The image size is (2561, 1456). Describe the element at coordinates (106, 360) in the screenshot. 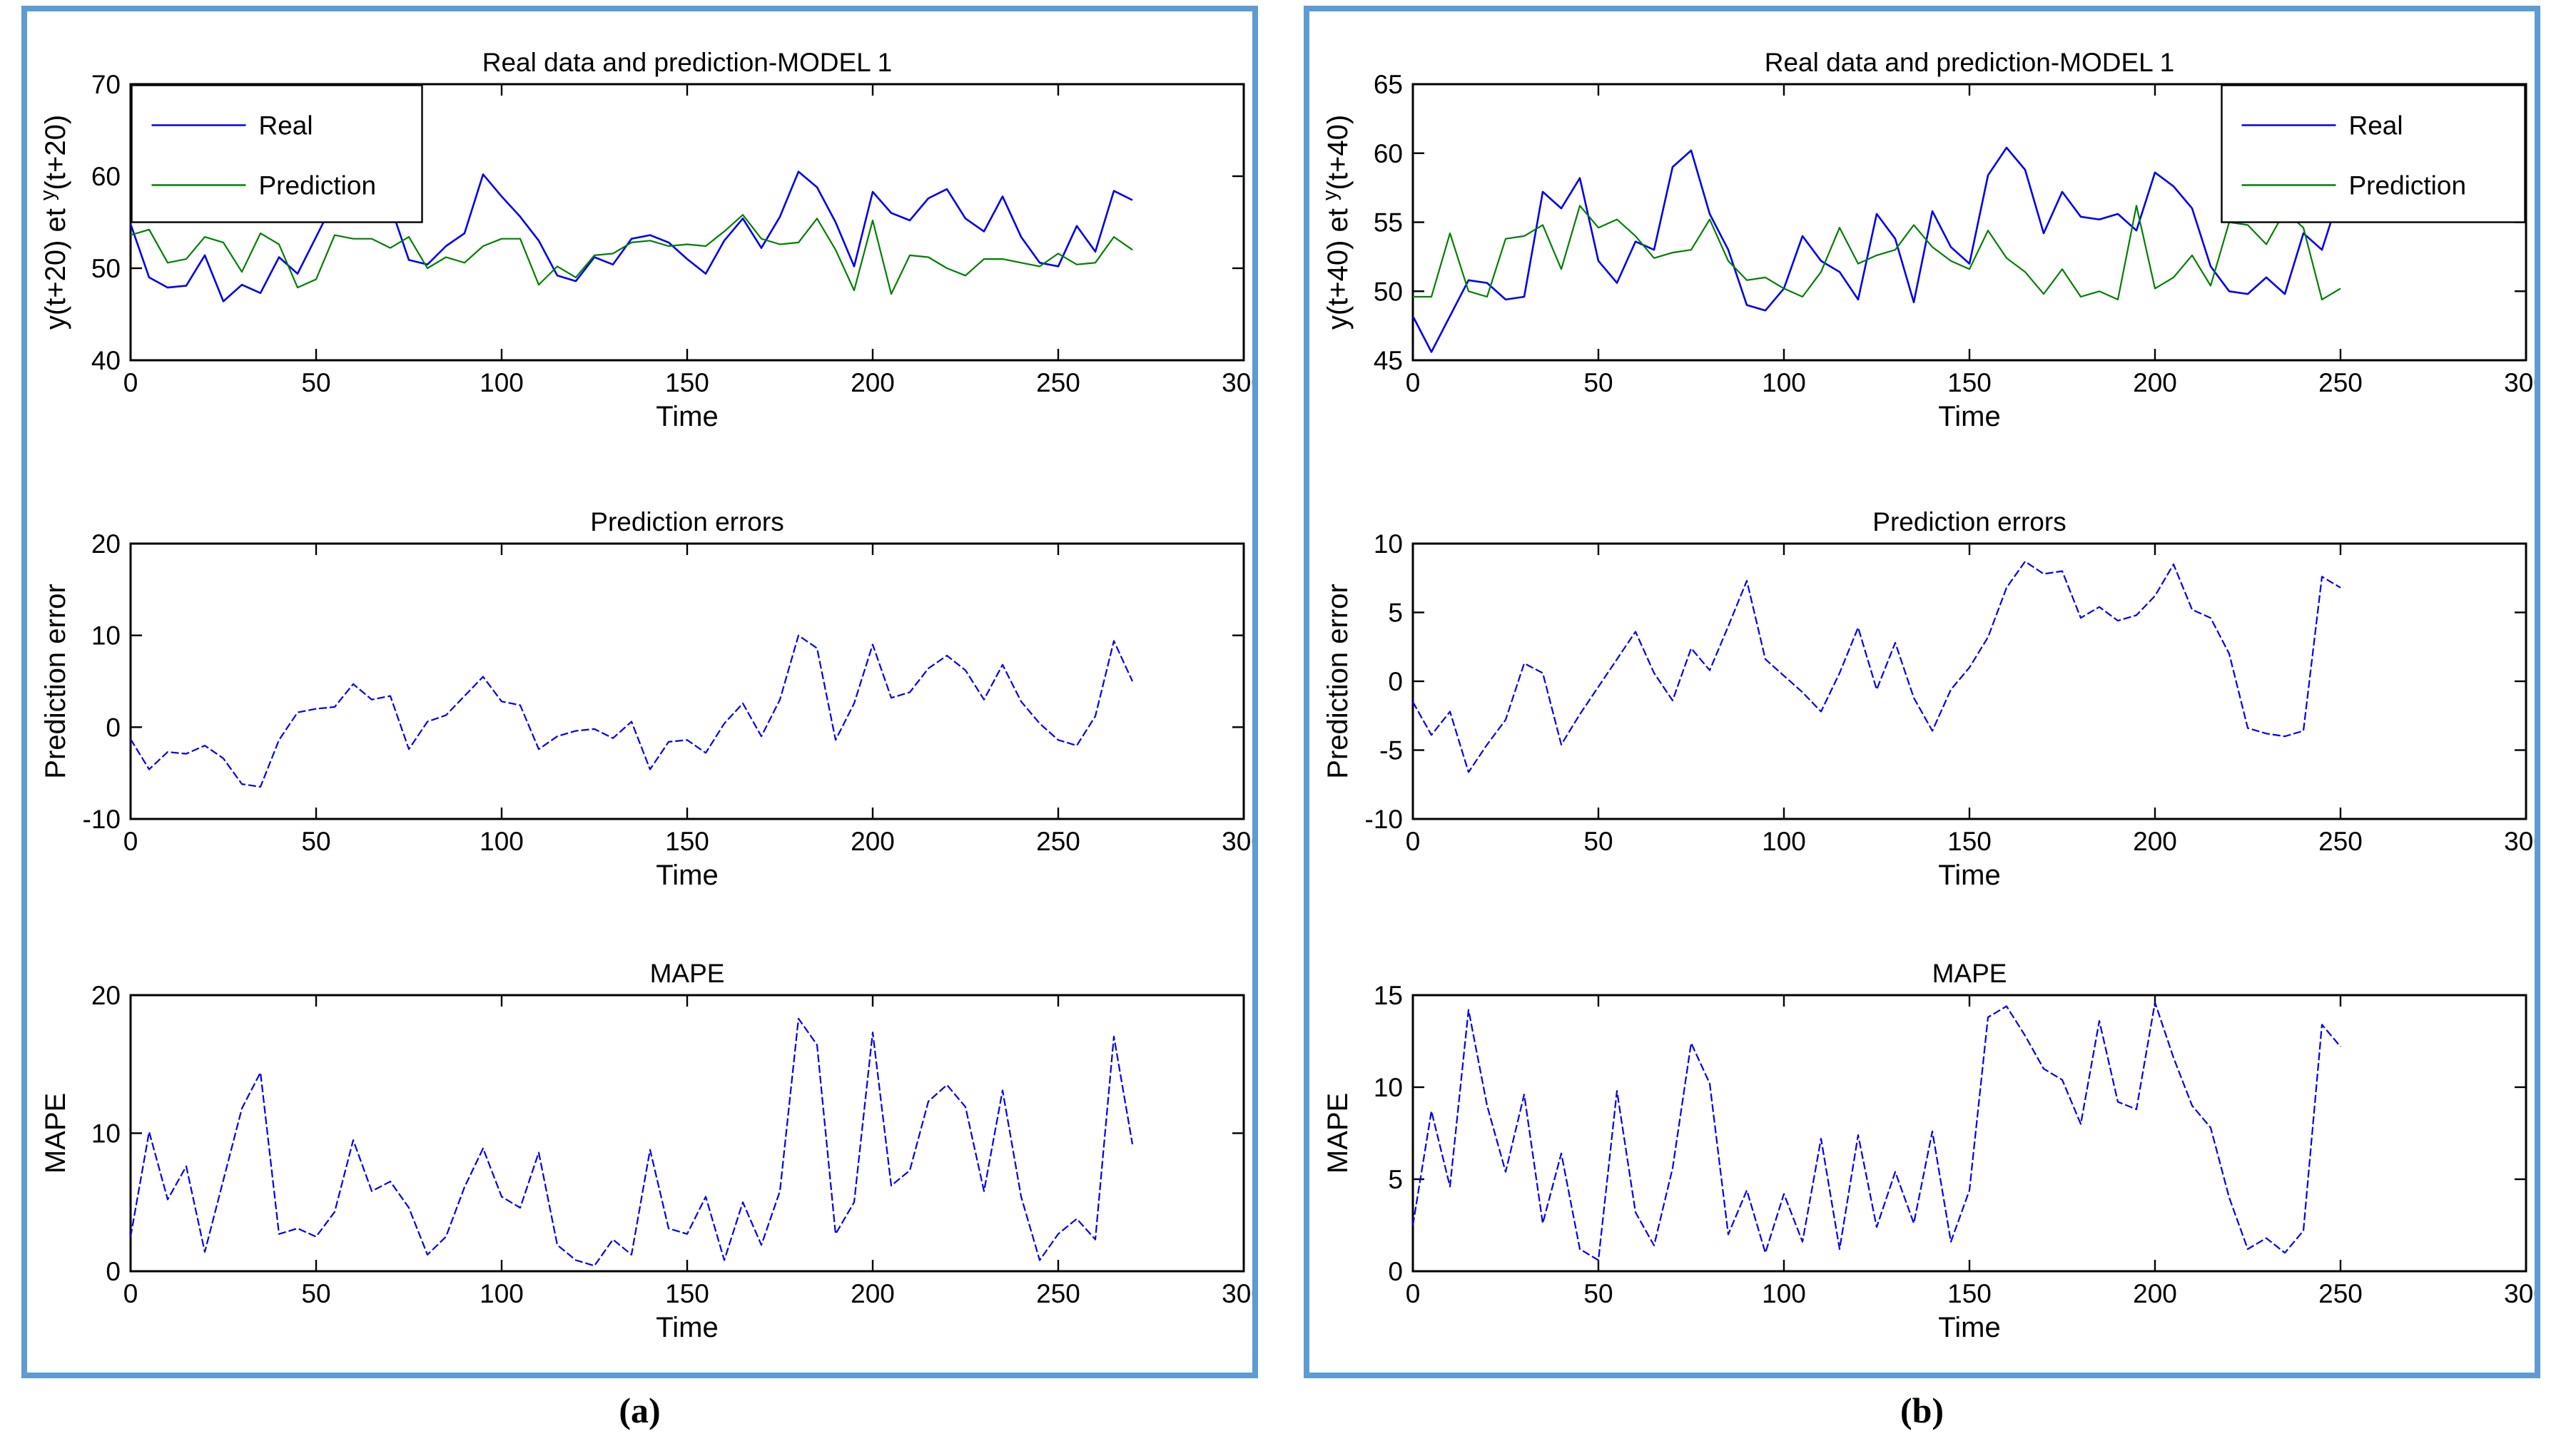

I see `y-tick-label: 40` at that location.